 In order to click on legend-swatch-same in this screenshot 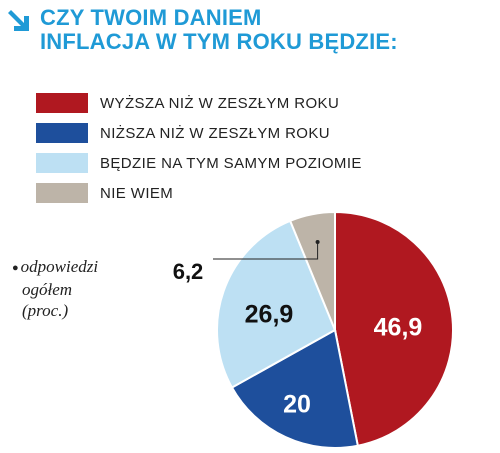, I will do `click(62, 163)`.